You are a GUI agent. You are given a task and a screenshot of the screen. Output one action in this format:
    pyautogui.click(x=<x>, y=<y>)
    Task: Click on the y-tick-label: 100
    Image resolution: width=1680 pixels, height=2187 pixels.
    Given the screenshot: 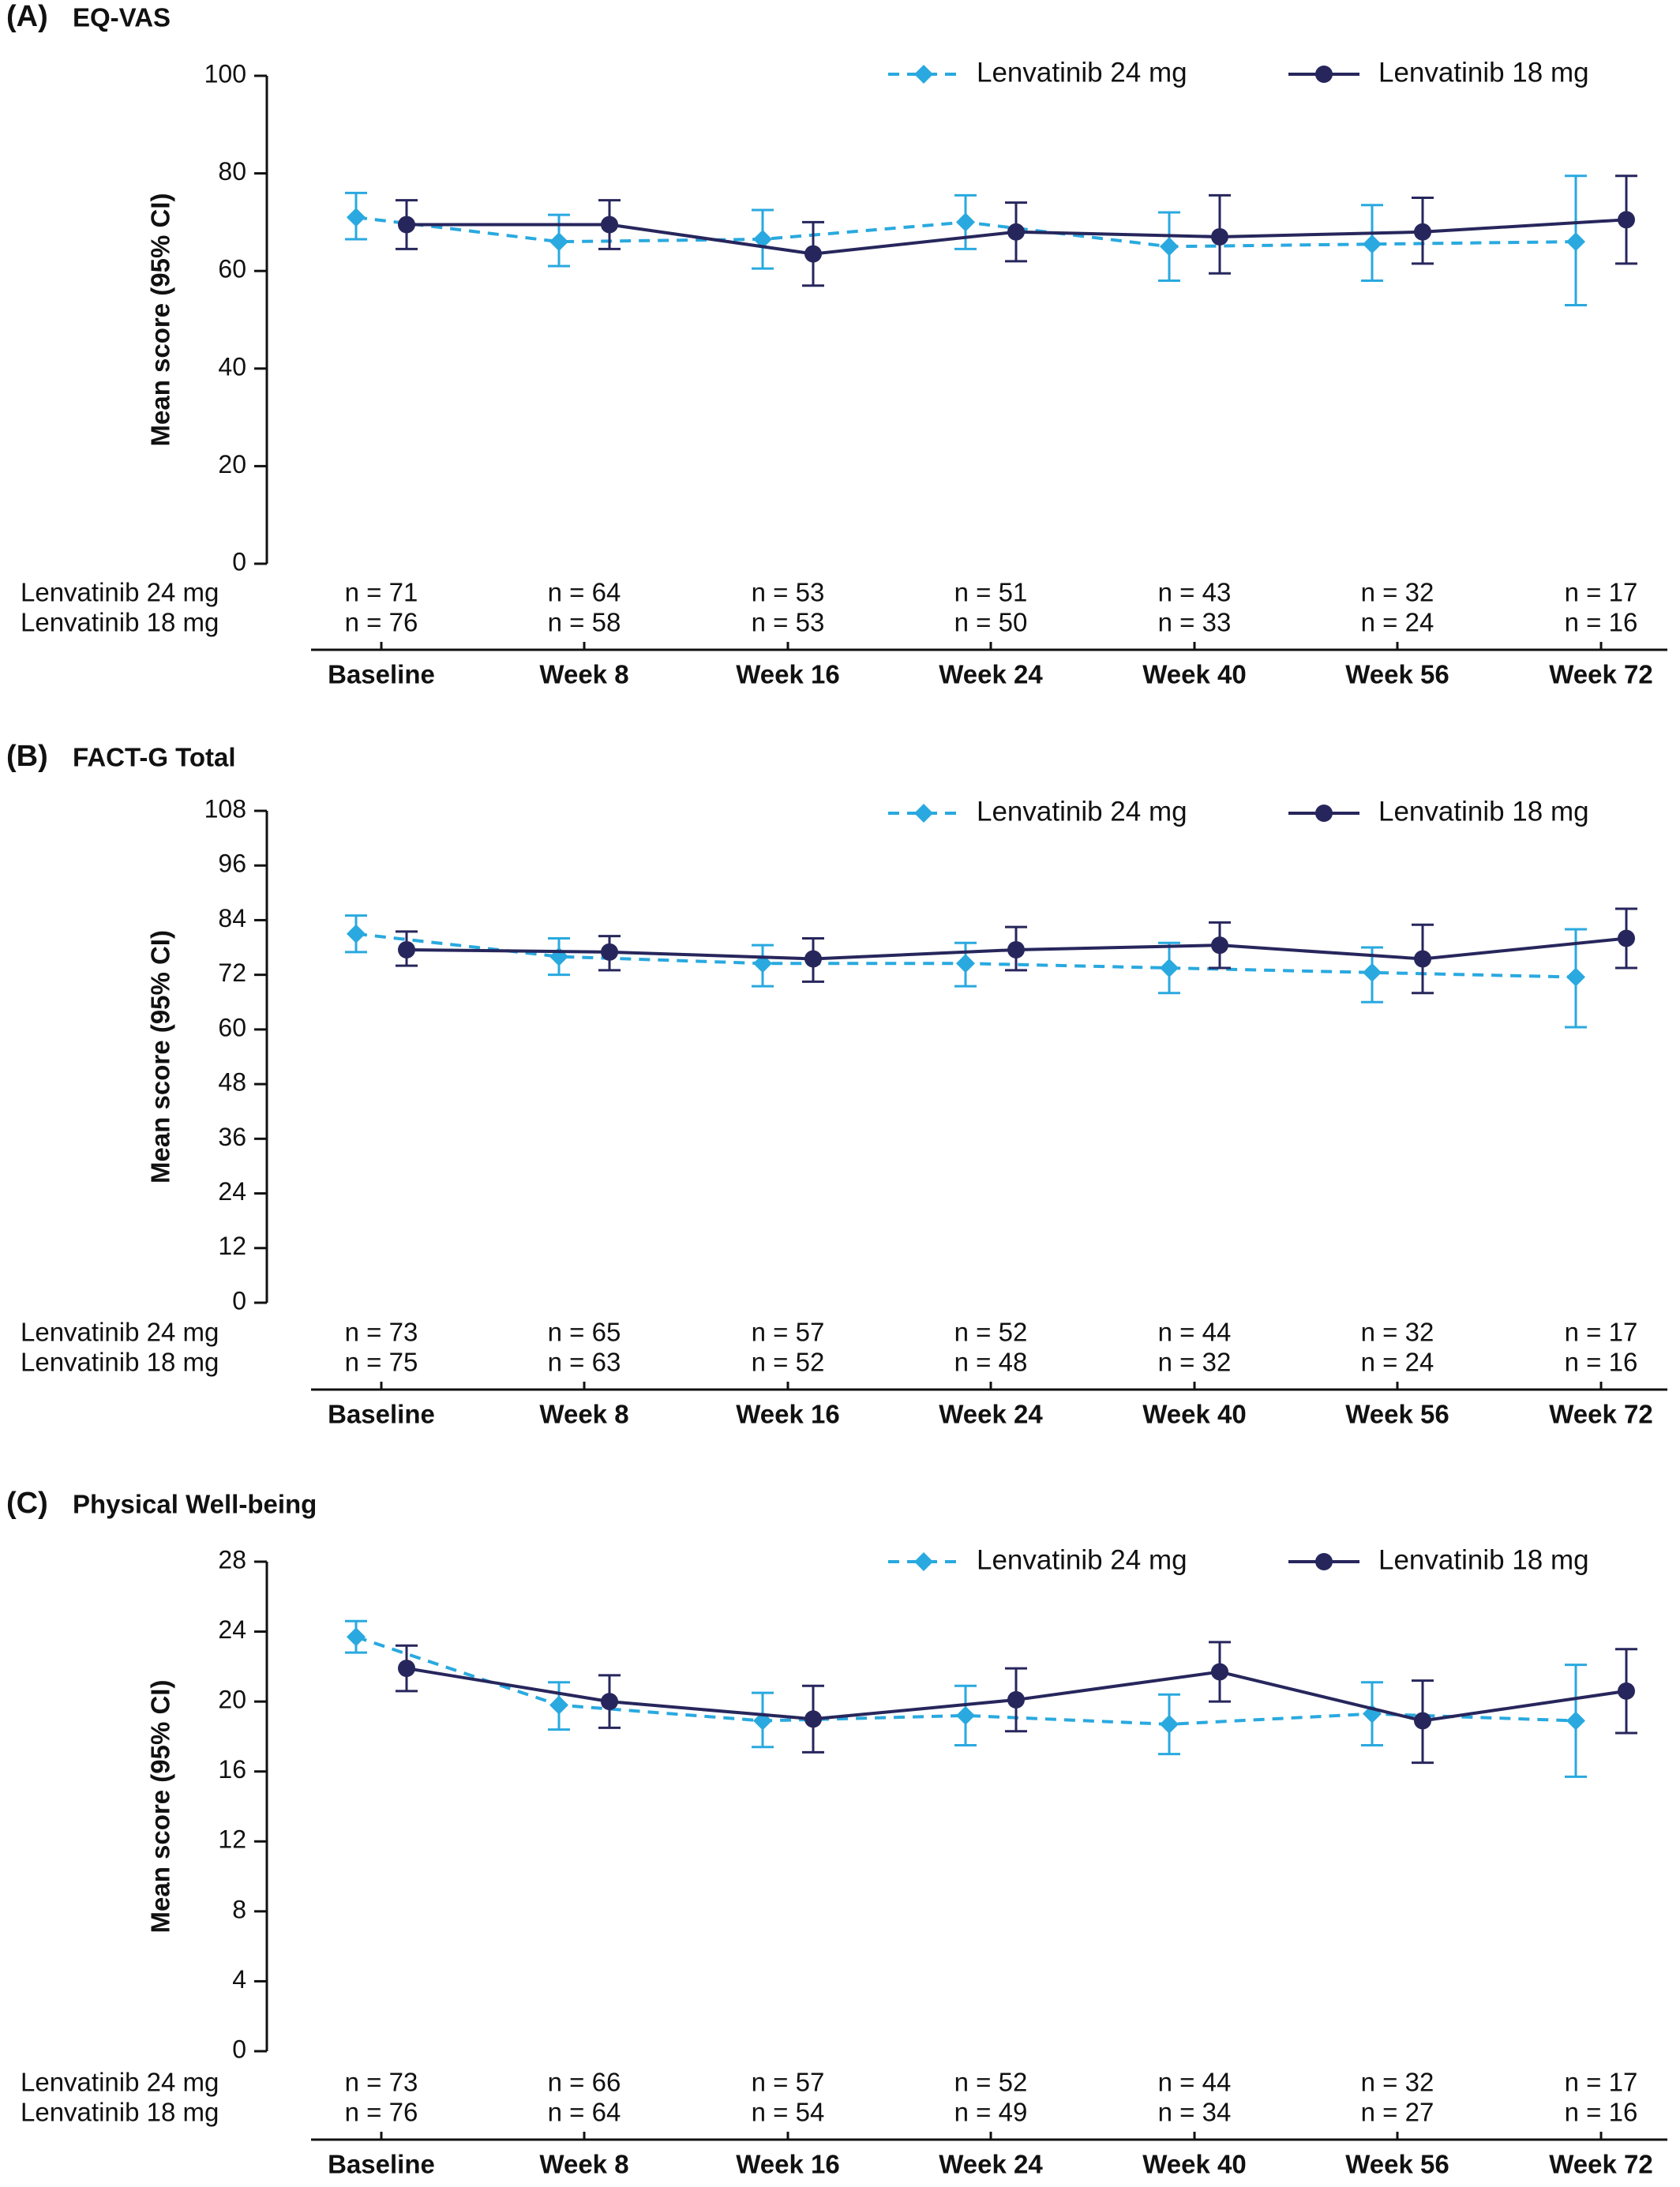 What is the action you would take?
    pyautogui.click(x=225, y=73)
    